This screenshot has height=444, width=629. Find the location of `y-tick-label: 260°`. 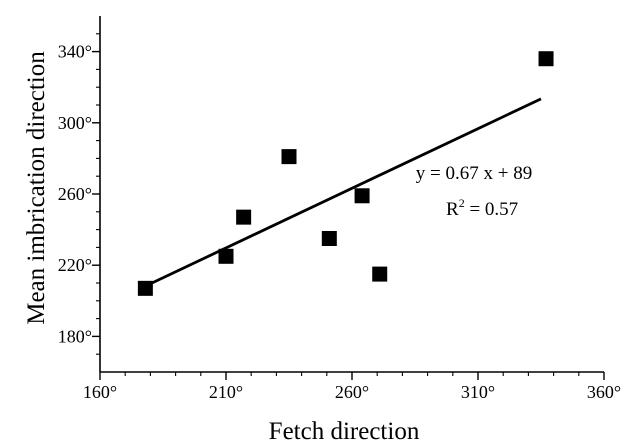

y-tick-label: 260° is located at coordinates (75, 194).